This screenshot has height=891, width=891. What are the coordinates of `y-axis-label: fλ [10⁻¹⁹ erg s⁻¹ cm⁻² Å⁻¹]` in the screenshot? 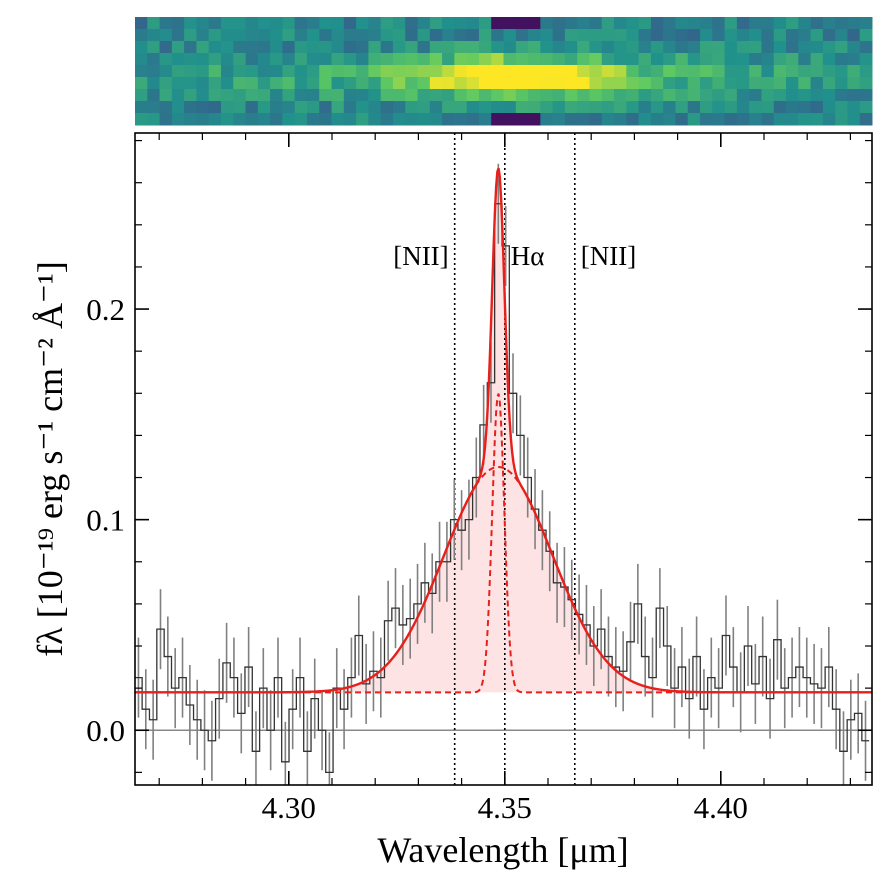 It's located at (50, 458).